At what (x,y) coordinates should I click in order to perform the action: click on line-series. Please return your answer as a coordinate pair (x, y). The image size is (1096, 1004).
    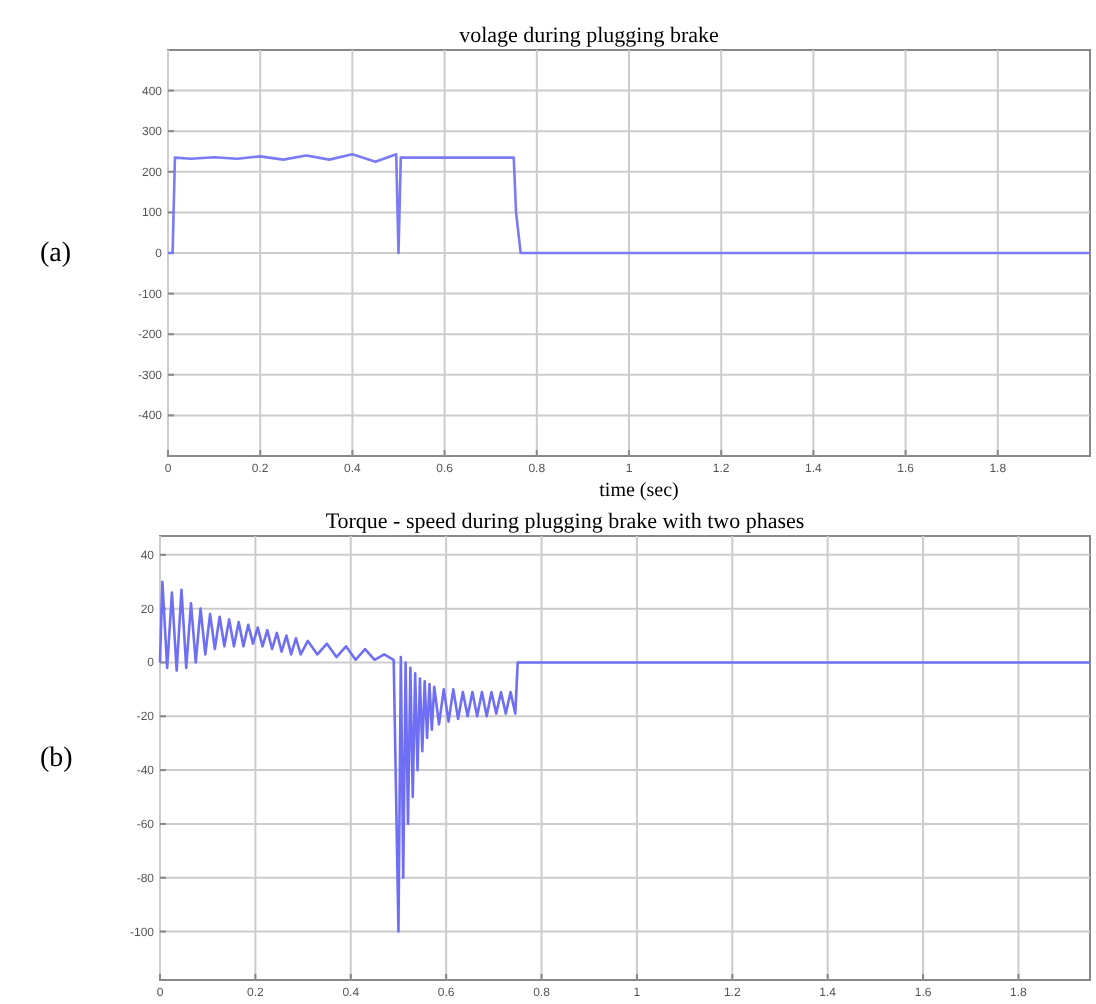
    Looking at the image, I should click on (629, 204).